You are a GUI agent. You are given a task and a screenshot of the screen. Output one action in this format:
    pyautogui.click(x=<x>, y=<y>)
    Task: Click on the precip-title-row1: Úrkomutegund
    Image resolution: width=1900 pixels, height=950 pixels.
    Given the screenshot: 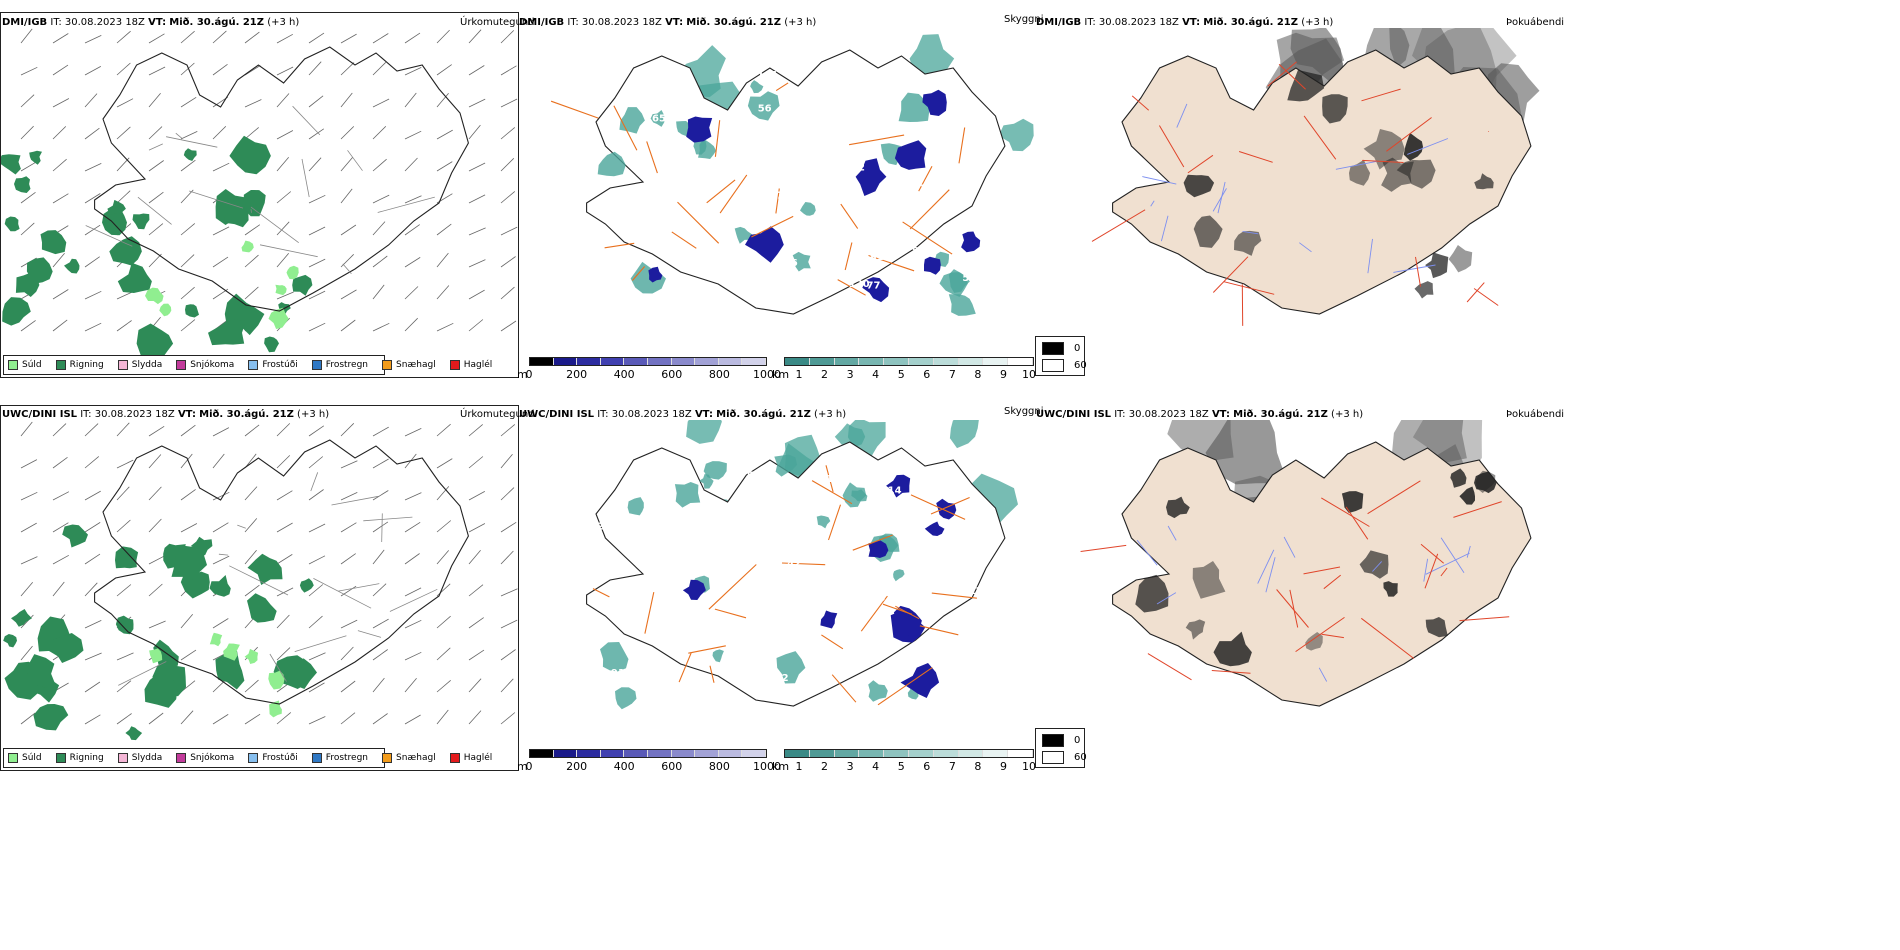 What is the action you would take?
    pyautogui.click(x=497, y=22)
    